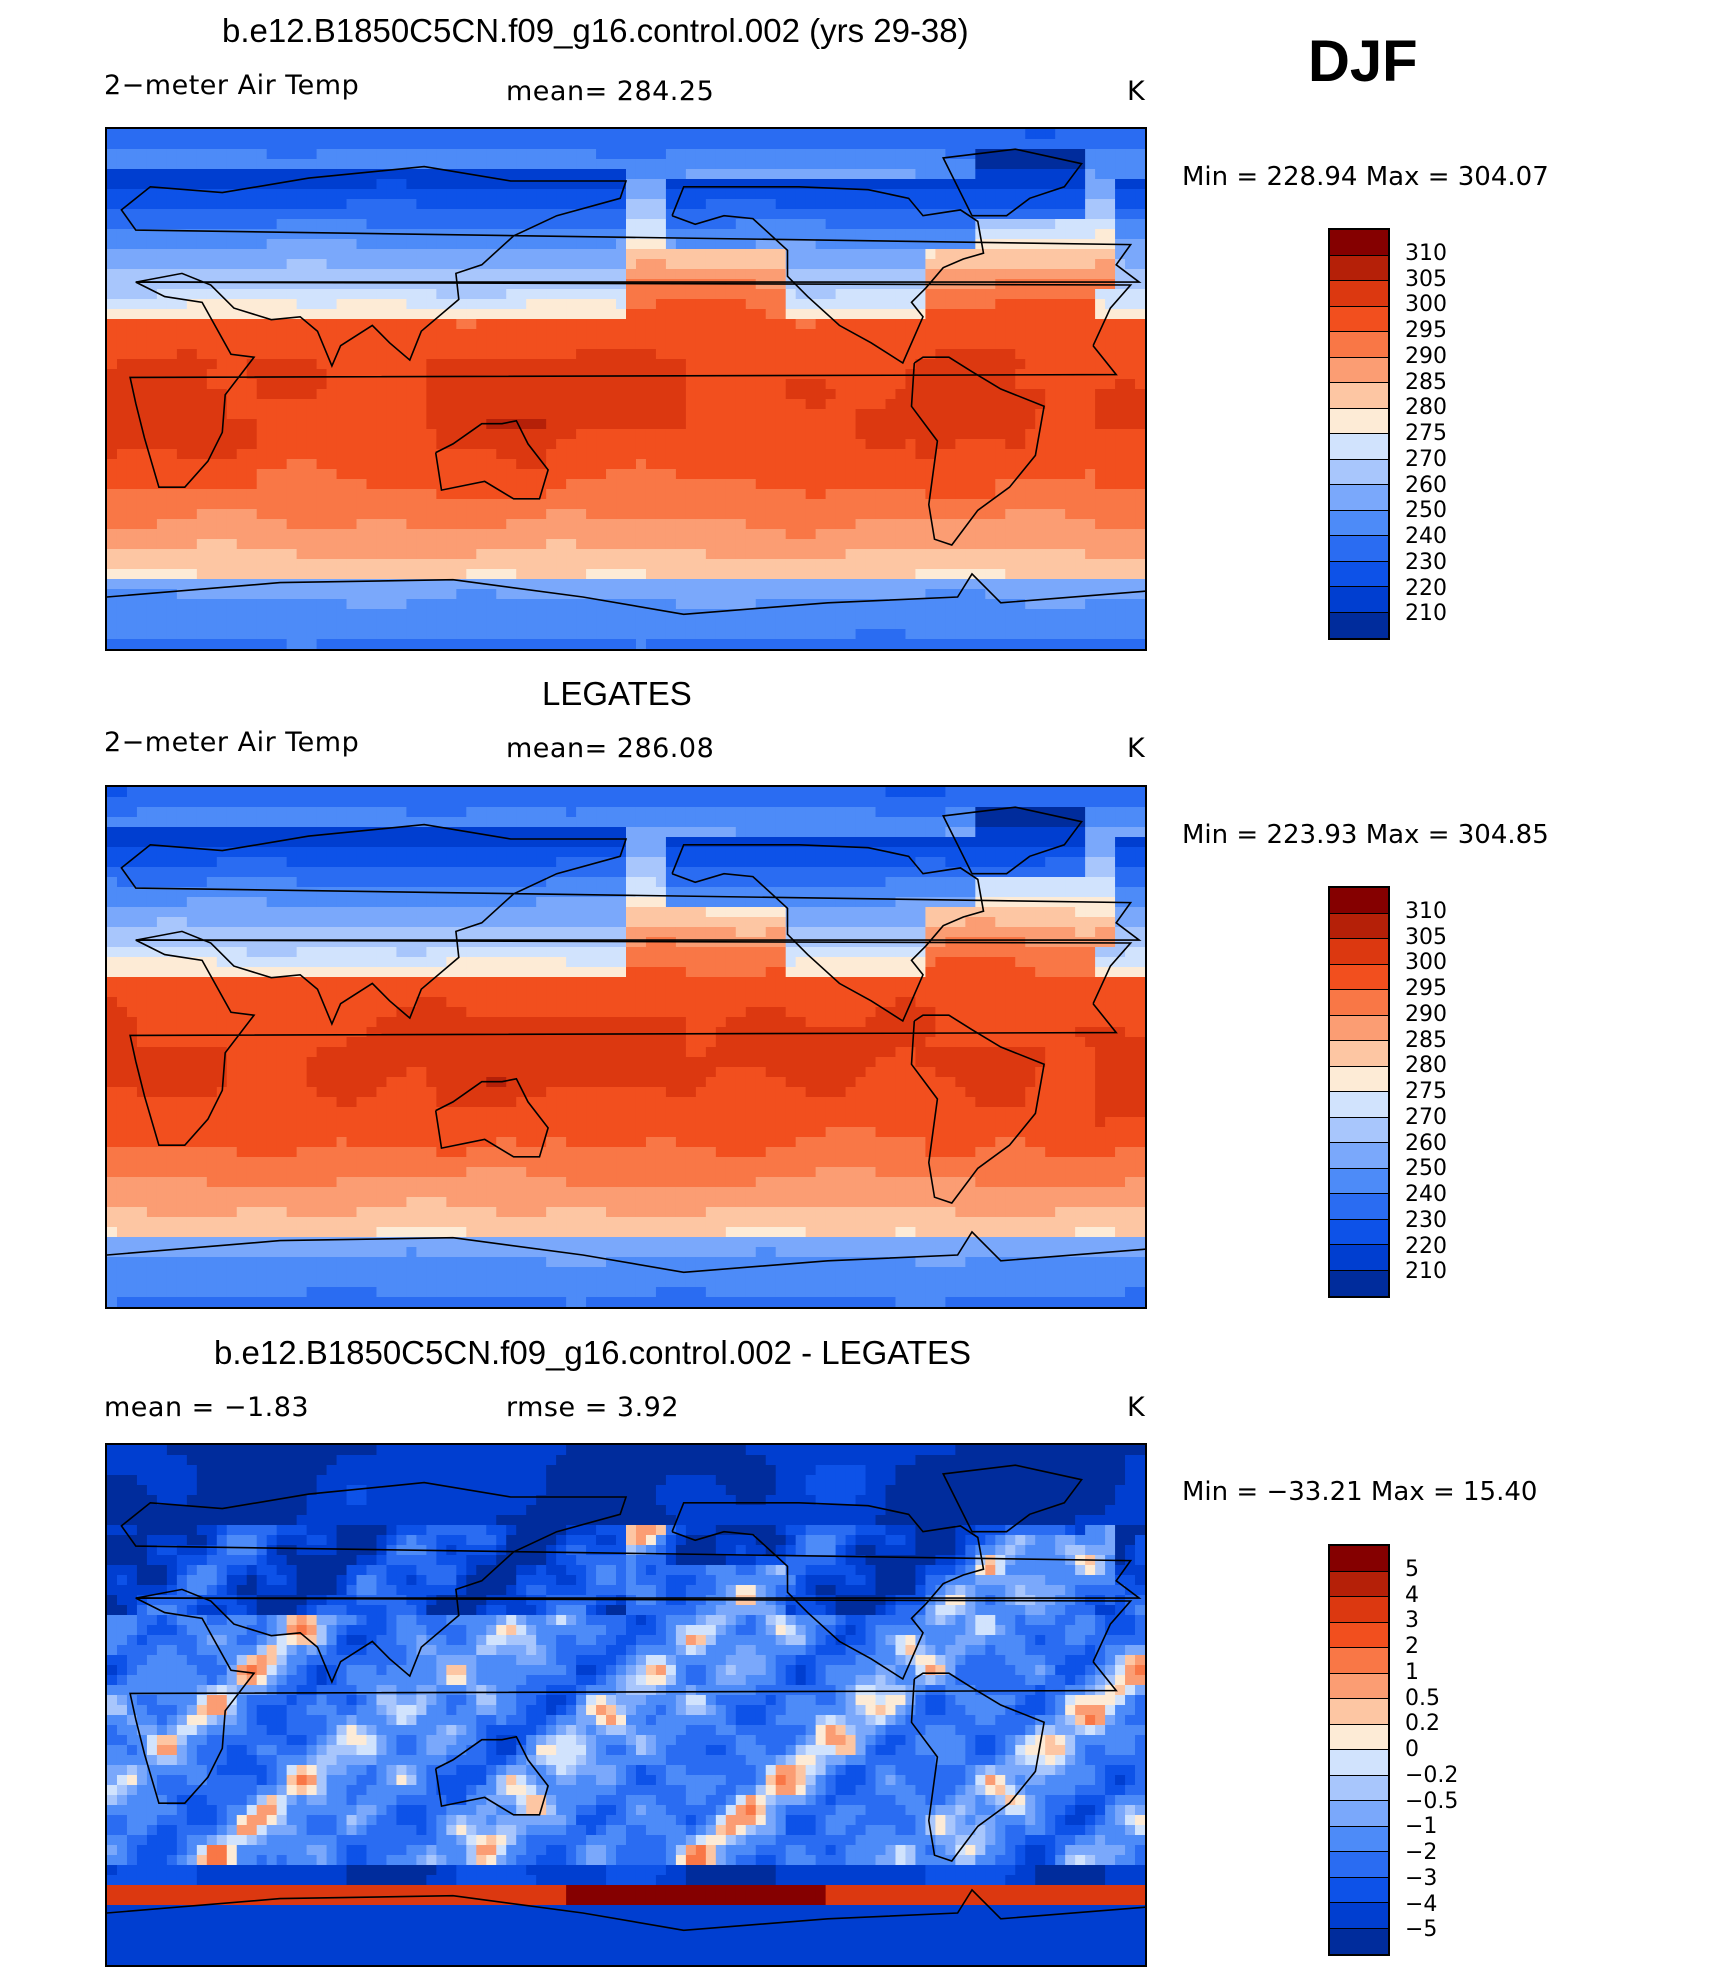 This screenshot has height=1981, width=1710. I want to click on units-label: K, so click(1136, 91).